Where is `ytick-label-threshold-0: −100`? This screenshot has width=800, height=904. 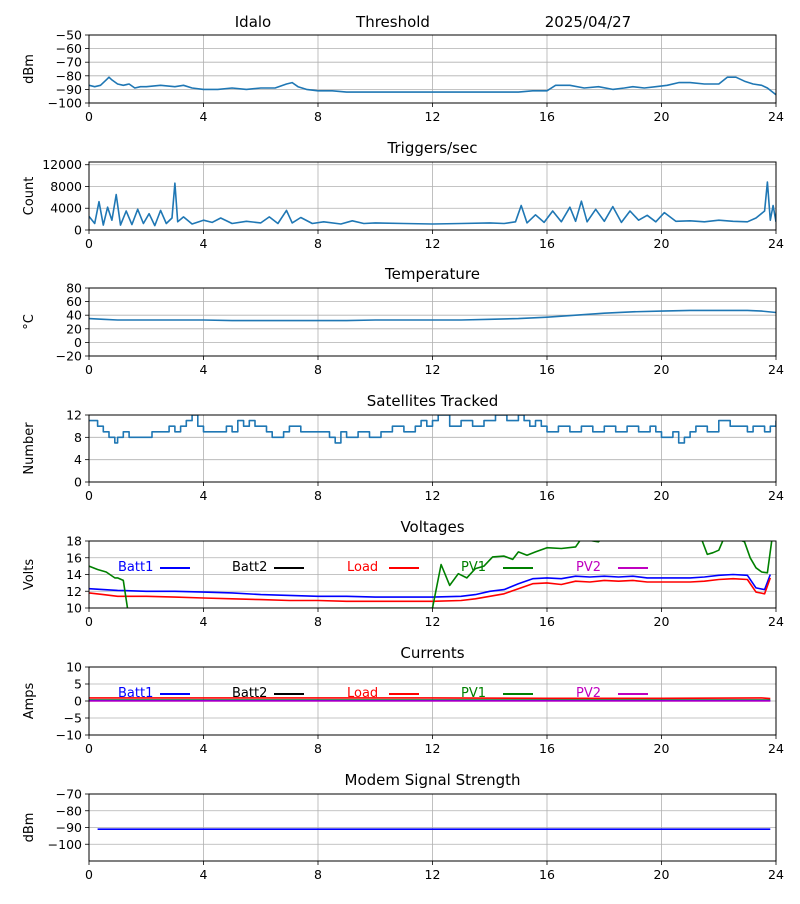
ytick-label-threshold-0: −100 is located at coordinates (65, 103).